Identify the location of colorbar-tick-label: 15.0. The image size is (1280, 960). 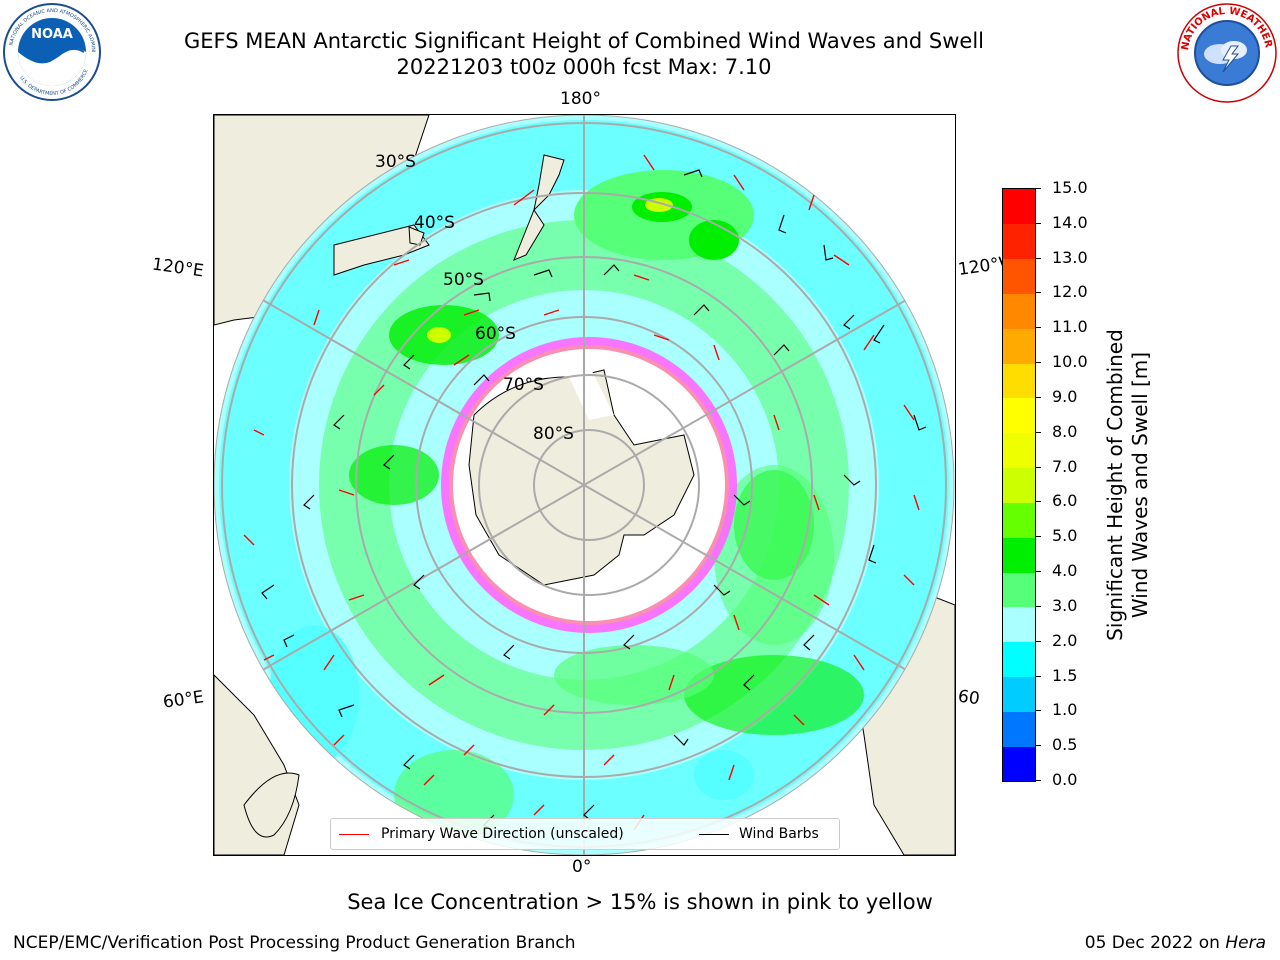
(1070, 187).